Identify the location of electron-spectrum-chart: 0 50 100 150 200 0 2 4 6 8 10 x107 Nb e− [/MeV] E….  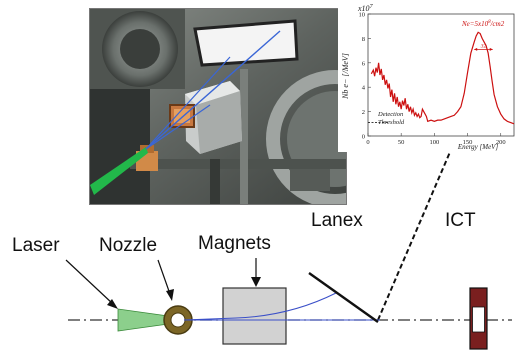
(427, 77).